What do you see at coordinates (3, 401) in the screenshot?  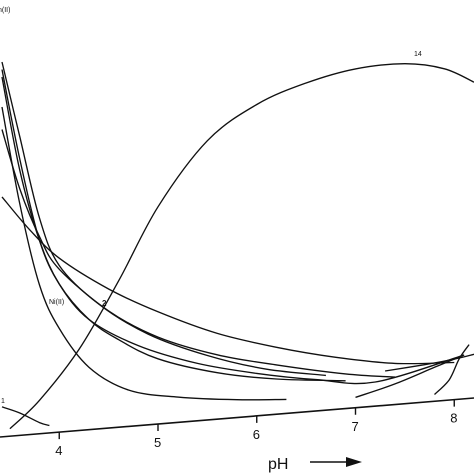 I see `curve-label-1: 1` at bounding box center [3, 401].